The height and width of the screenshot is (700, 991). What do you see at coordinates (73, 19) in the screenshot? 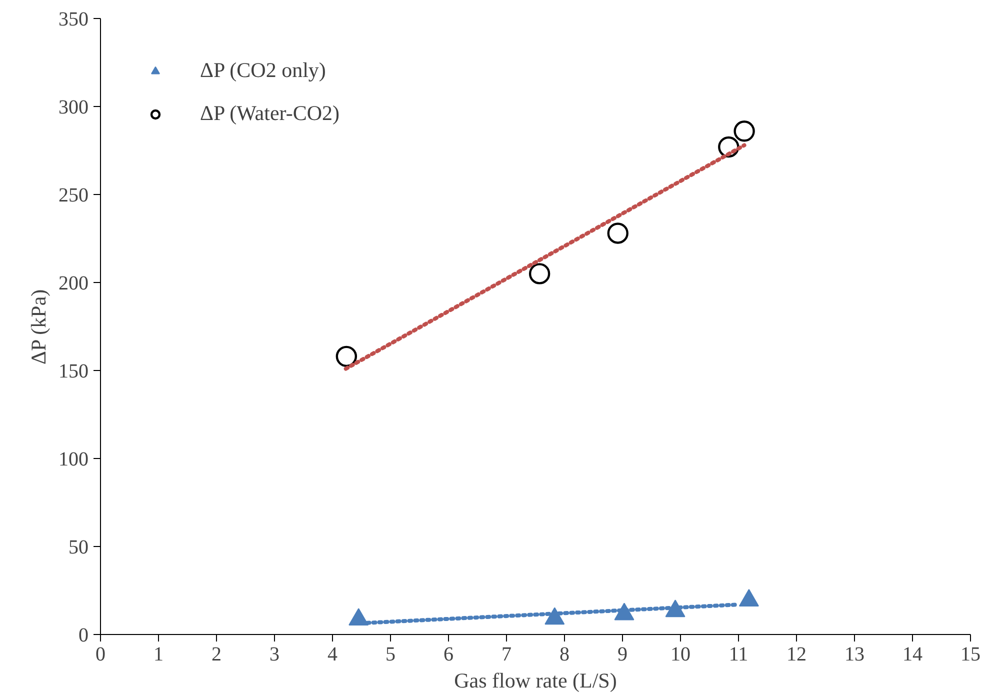
I see `y-tick-label: 350` at bounding box center [73, 19].